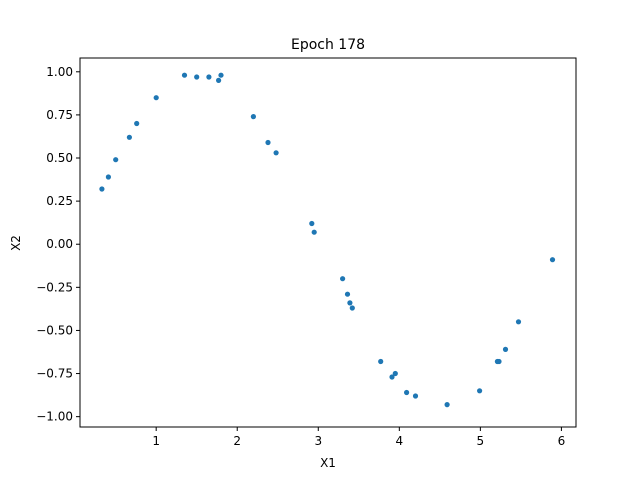 The image size is (640, 480). What do you see at coordinates (237, 441) in the screenshot?
I see `x-tick-label: 2` at bounding box center [237, 441].